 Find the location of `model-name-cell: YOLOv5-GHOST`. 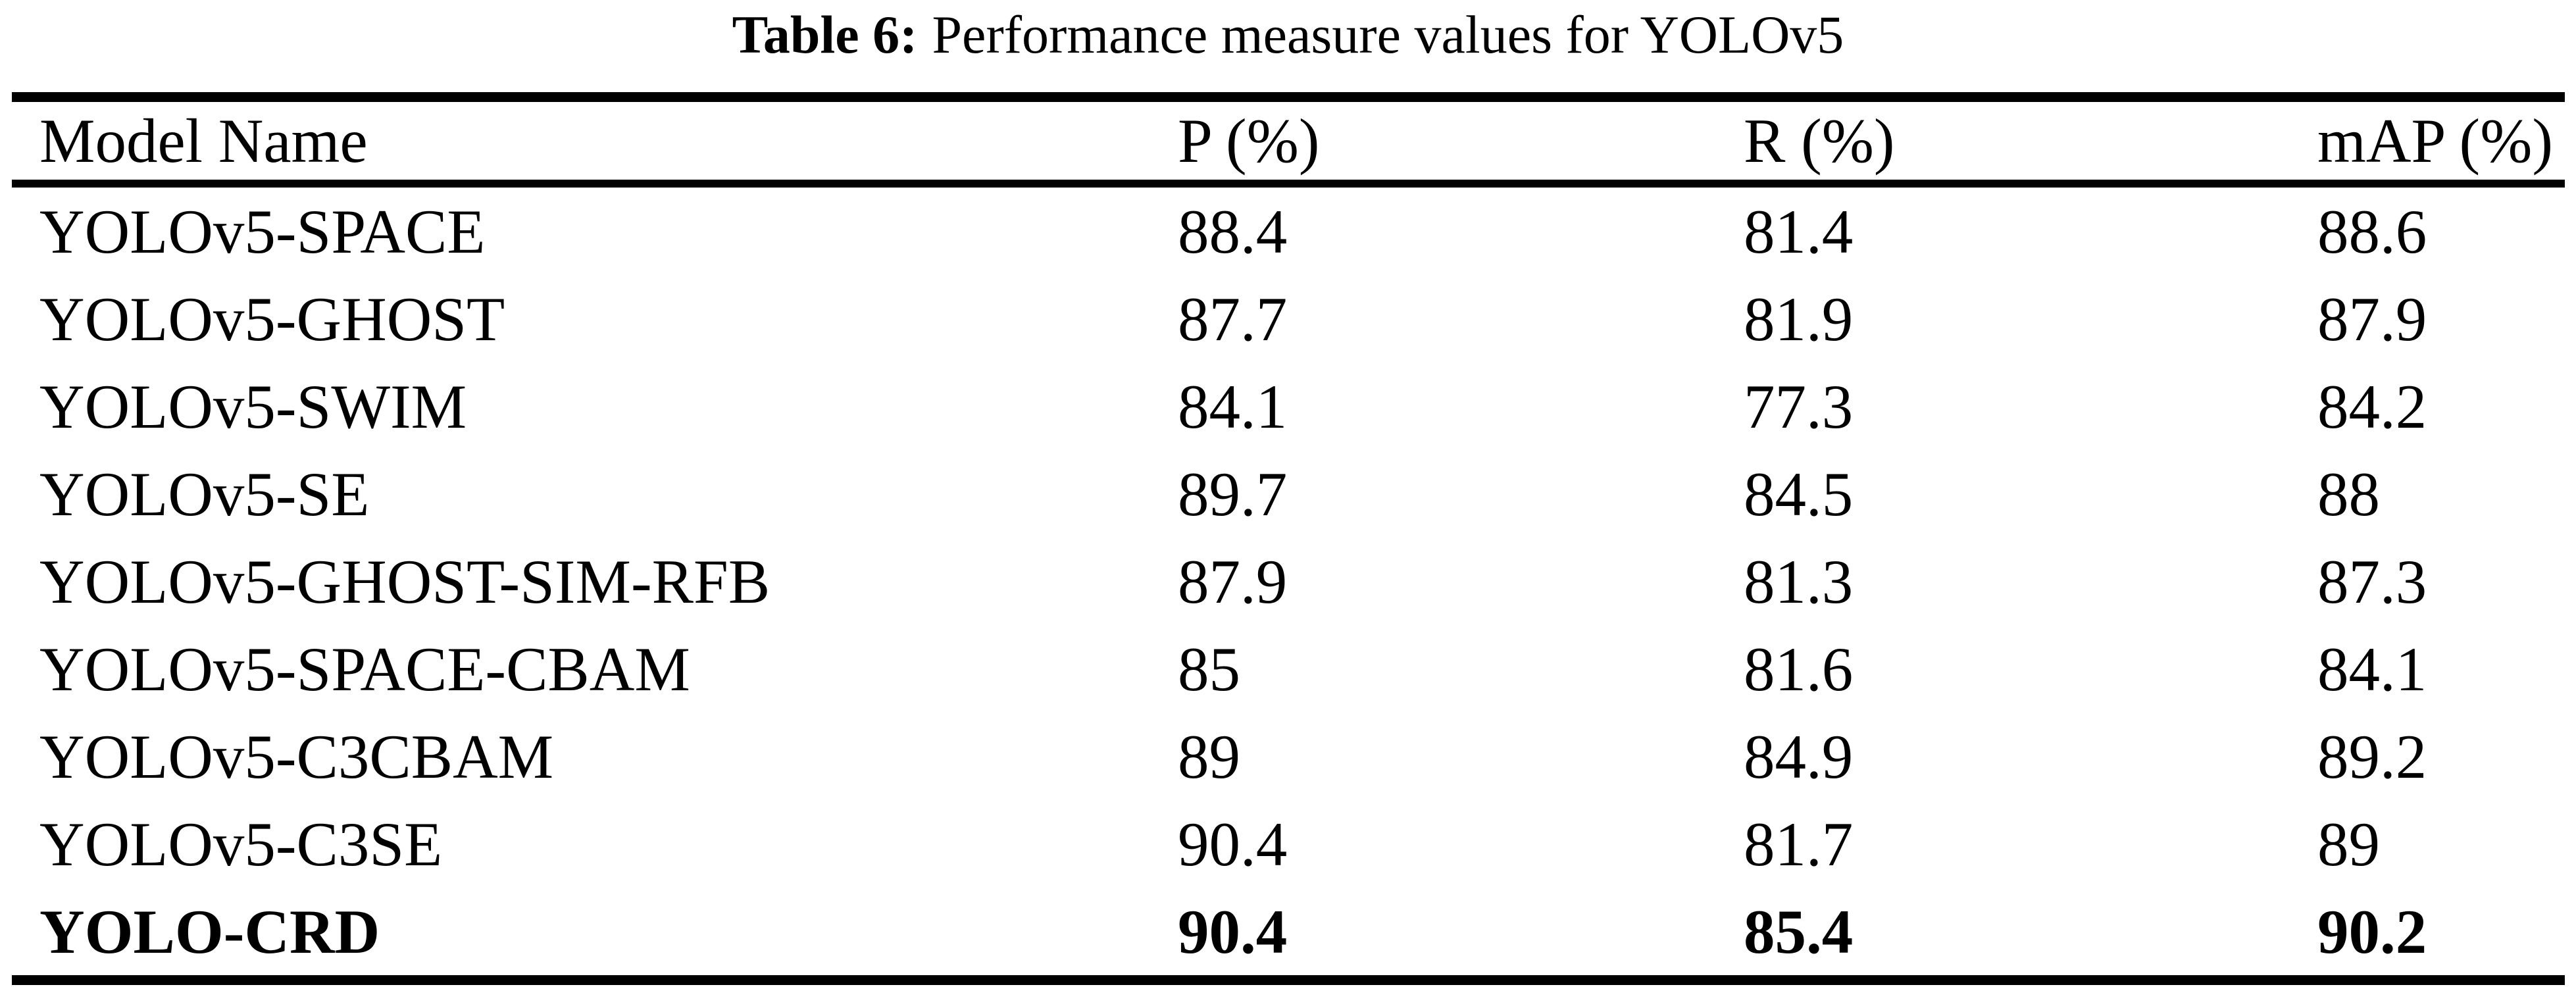

model-name-cell: YOLOv5-GHOST is located at coordinates (272, 319).